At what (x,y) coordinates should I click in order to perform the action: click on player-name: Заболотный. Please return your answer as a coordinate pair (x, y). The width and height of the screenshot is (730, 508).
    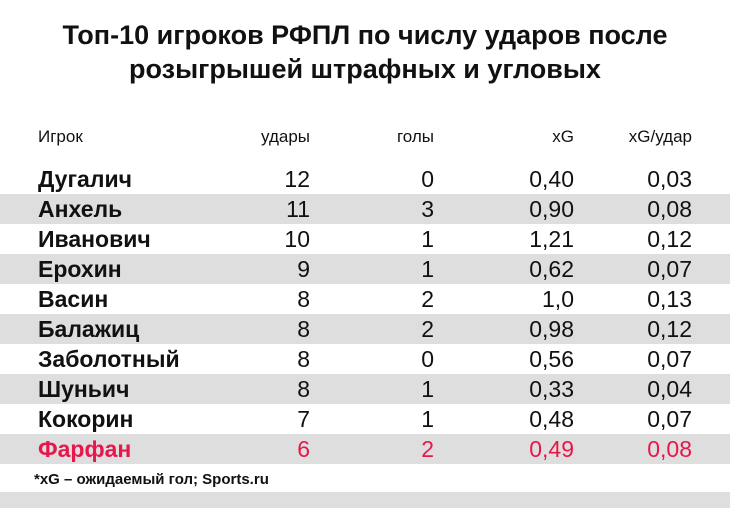
    Looking at the image, I should click on (109, 359).